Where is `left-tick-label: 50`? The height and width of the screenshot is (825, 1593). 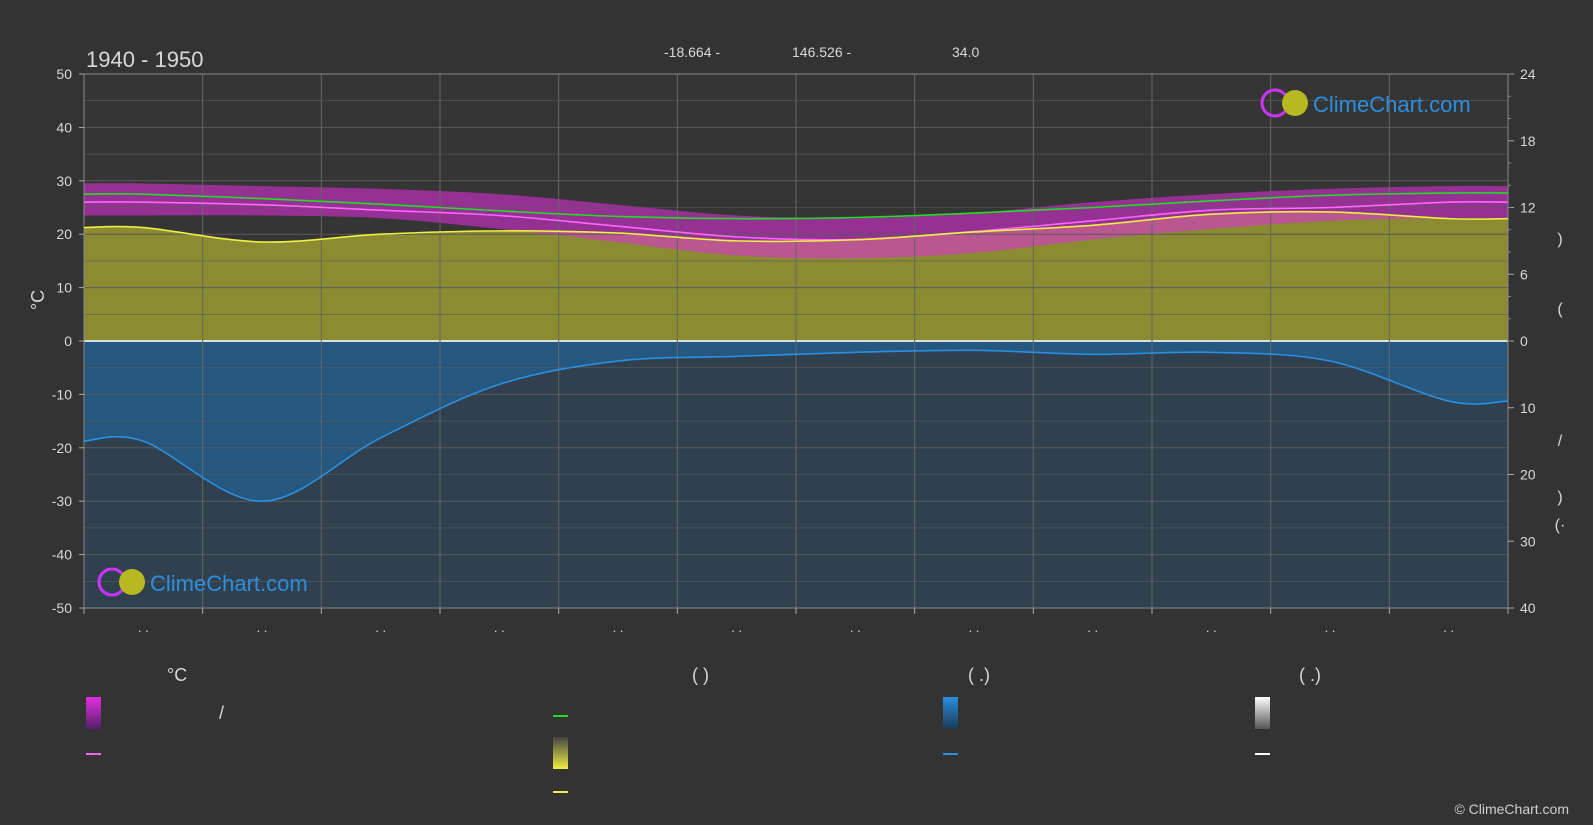
left-tick-label: 50 is located at coordinates (64, 74).